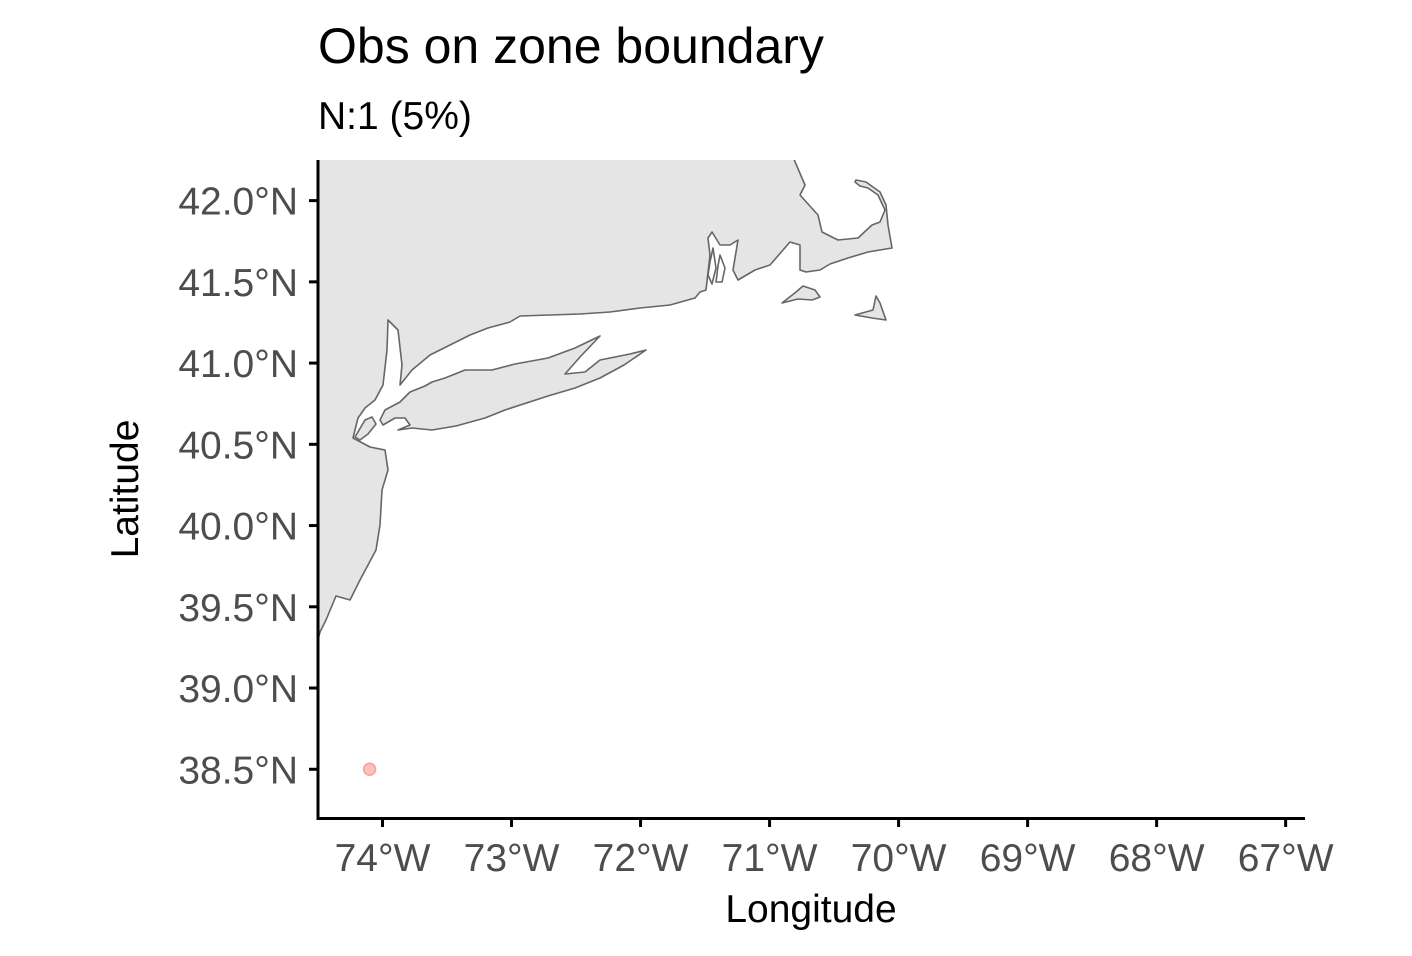 Image resolution: width=1412 pixels, height=956 pixels. Describe the element at coordinates (870, 308) in the screenshot. I see `land-nantucket` at that location.